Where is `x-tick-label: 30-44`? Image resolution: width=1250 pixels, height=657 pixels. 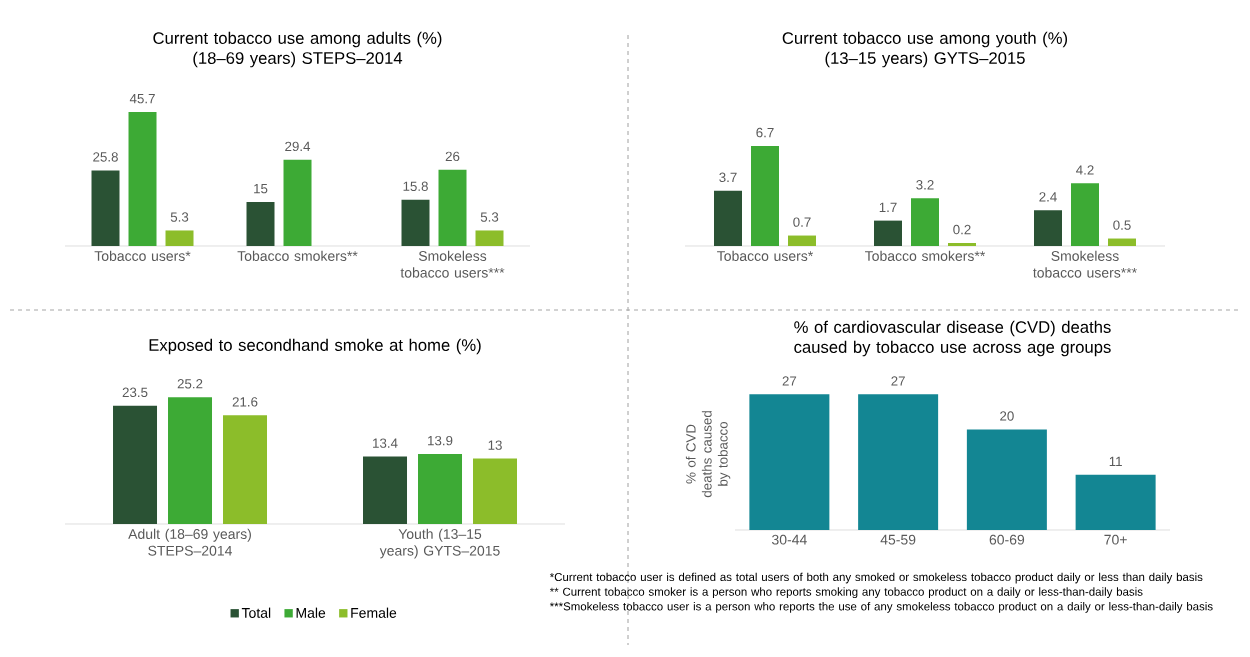 x-tick-label: 30-44 is located at coordinates (789, 539).